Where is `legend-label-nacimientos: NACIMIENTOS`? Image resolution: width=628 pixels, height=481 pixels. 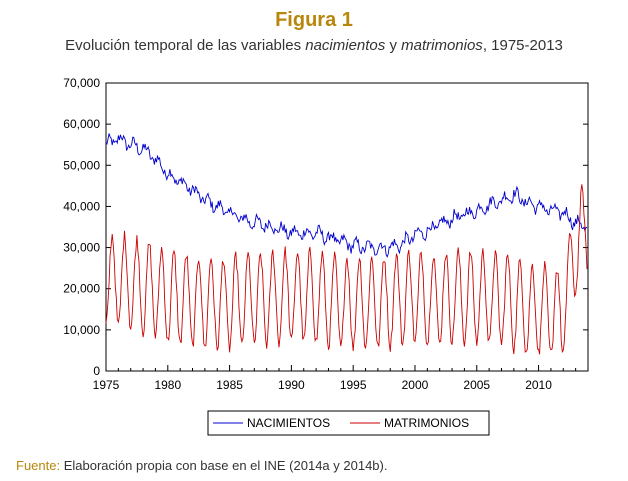
legend-label-nacimientos: NACIMIENTOS is located at coordinates (288, 423).